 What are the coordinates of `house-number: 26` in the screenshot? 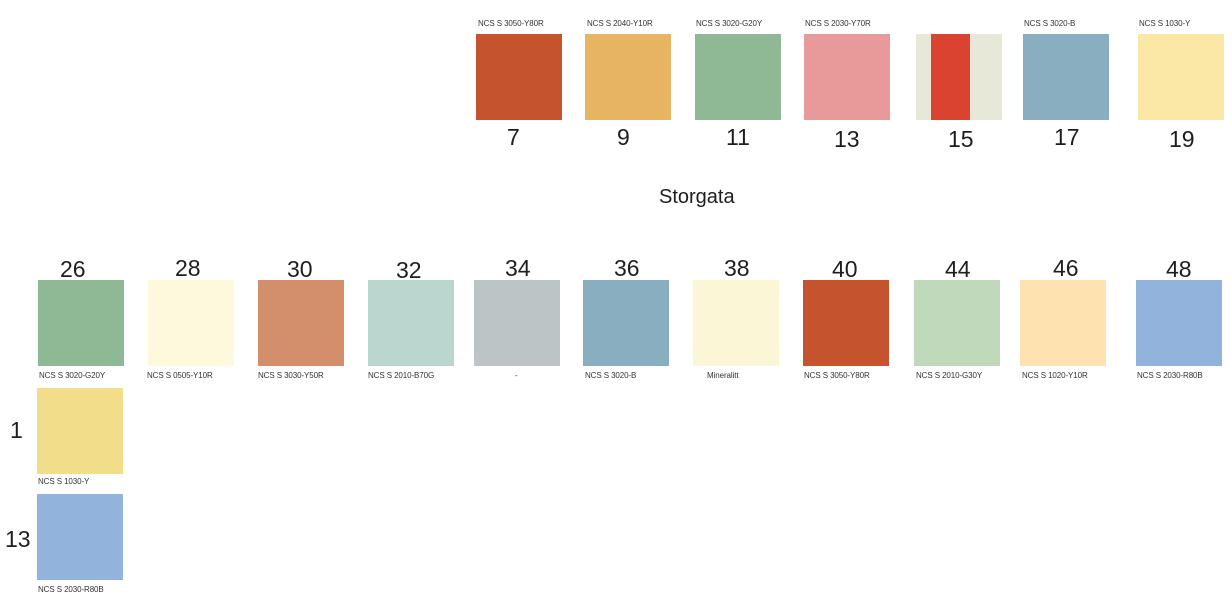 It's located at (73, 269).